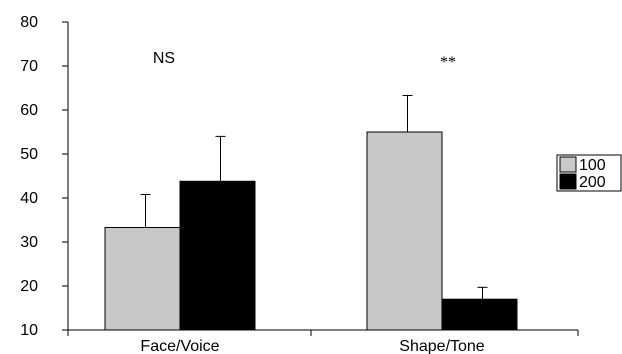 The height and width of the screenshot is (354, 622). Describe the element at coordinates (592, 182) in the screenshot. I see `legend-label-200: 200` at that location.